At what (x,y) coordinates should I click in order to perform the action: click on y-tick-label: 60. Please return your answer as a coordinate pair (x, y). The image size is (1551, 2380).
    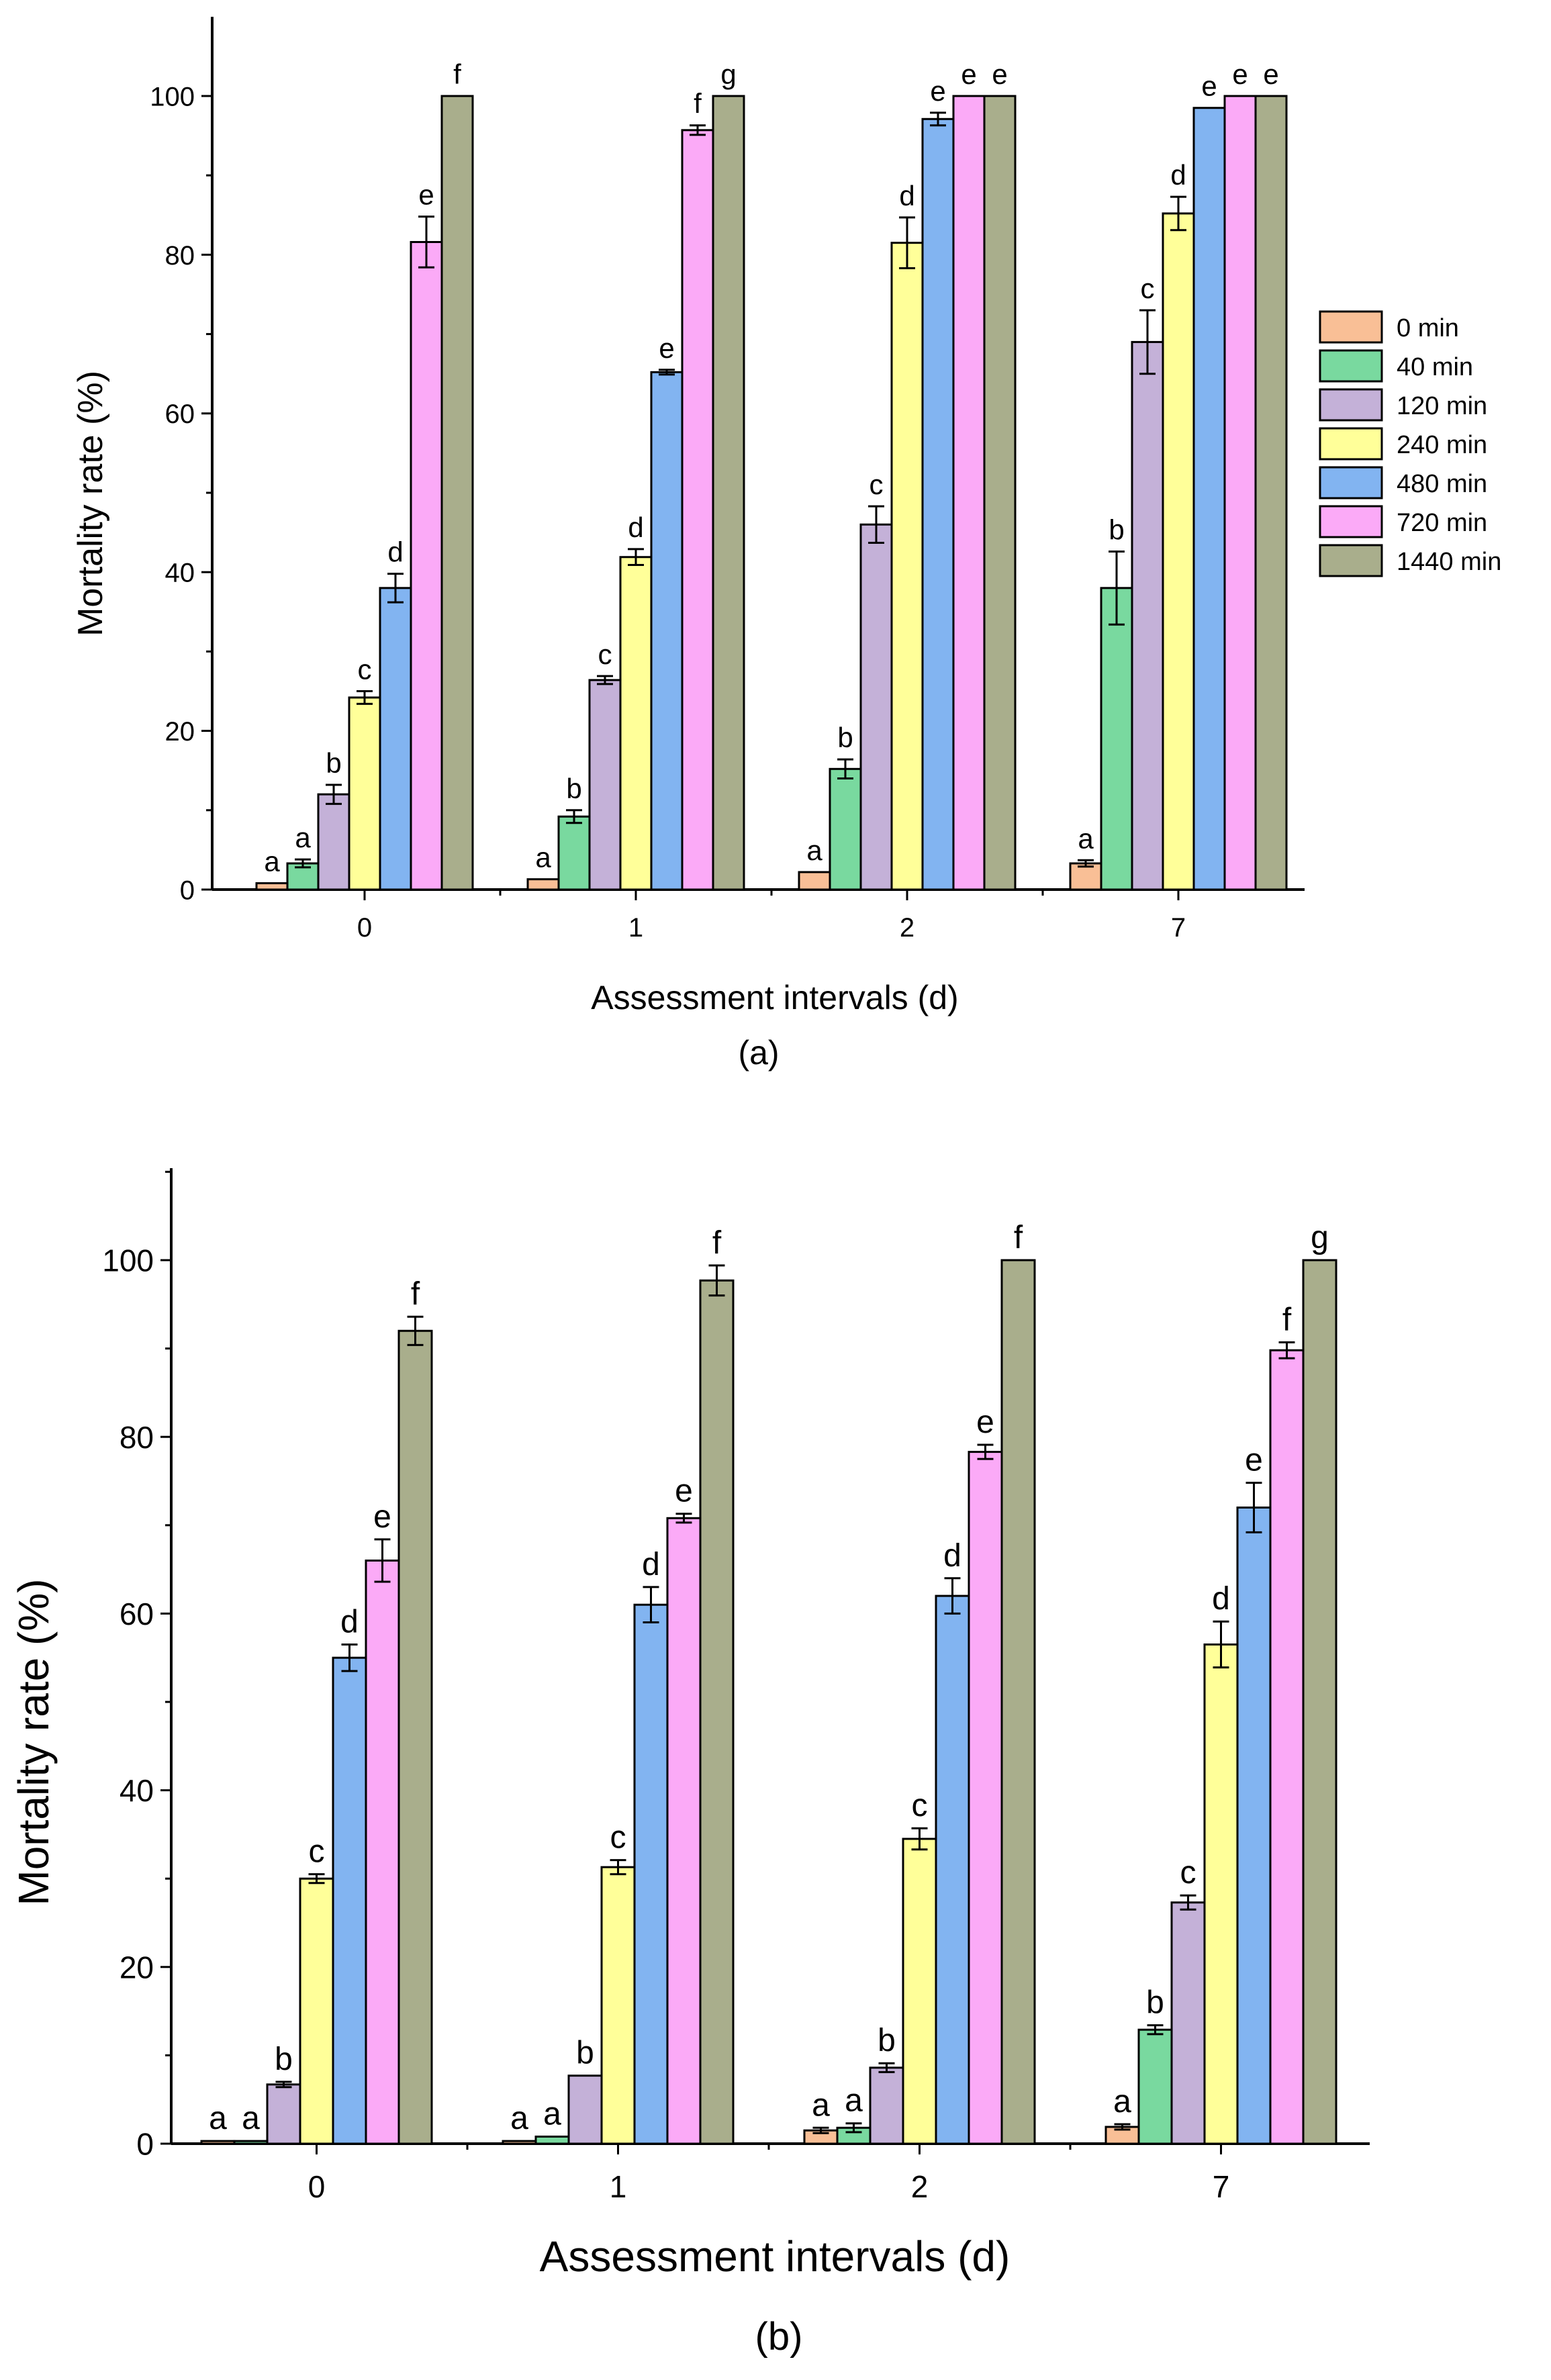
    Looking at the image, I should click on (180, 414).